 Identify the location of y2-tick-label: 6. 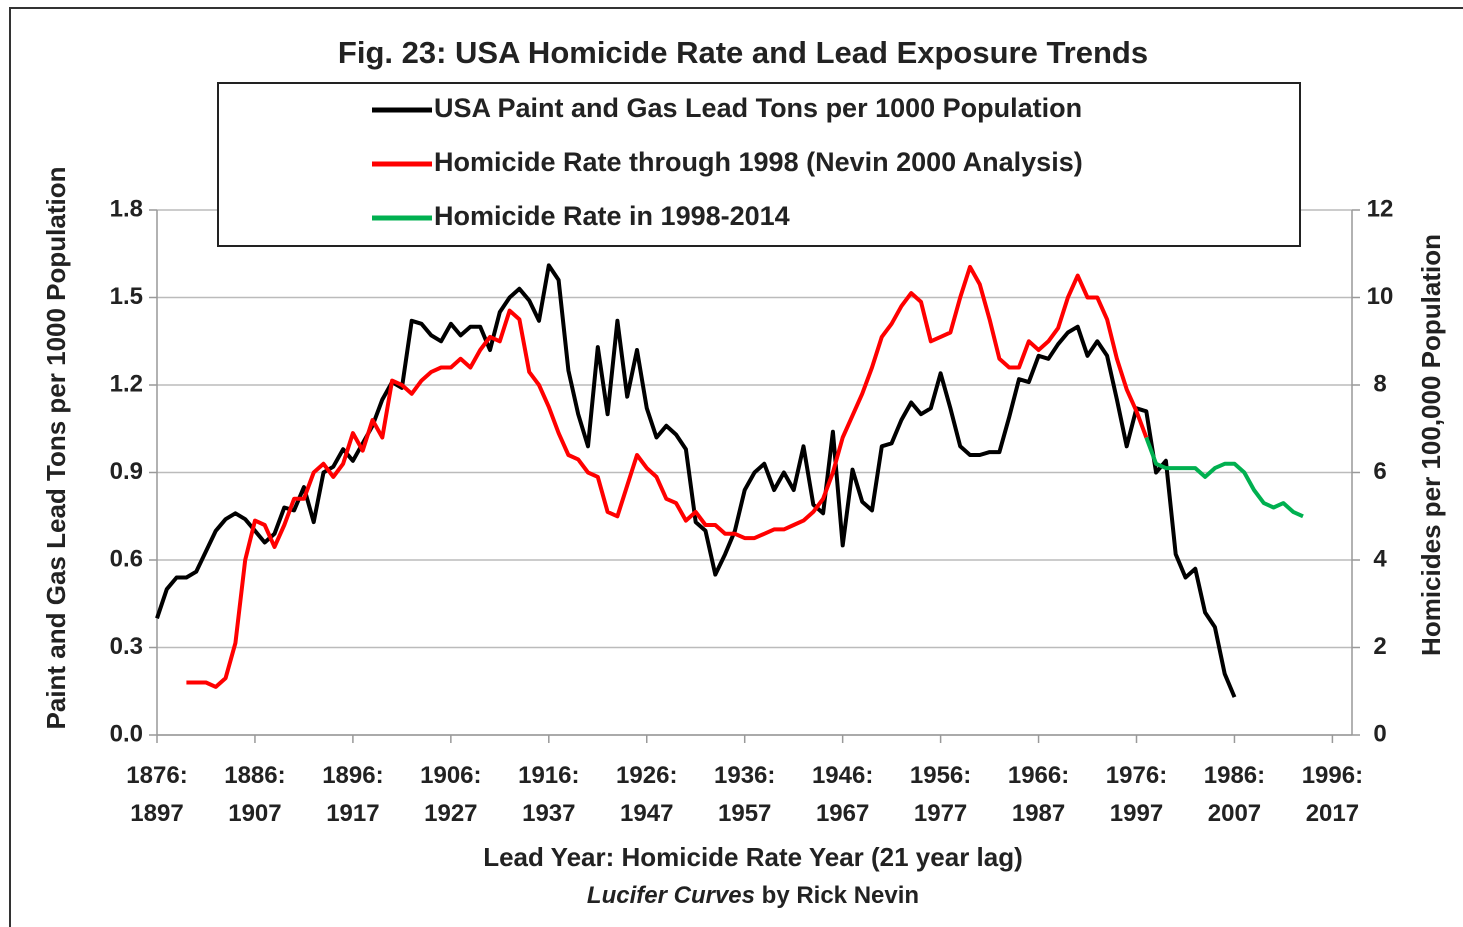
(1379, 471).